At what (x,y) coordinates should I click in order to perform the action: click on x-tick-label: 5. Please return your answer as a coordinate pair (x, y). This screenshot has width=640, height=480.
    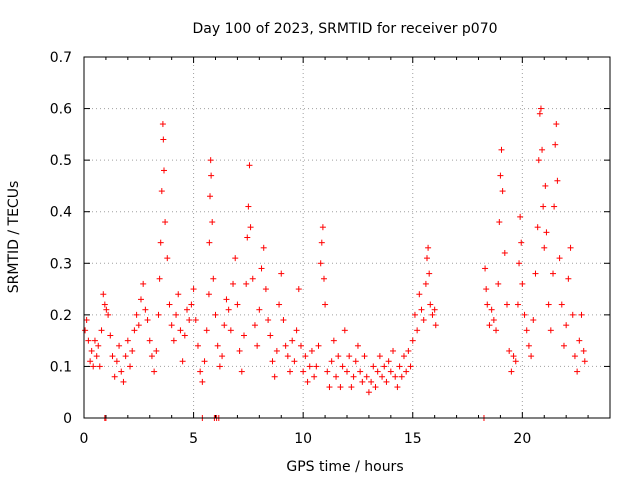
    Looking at the image, I should click on (193, 439).